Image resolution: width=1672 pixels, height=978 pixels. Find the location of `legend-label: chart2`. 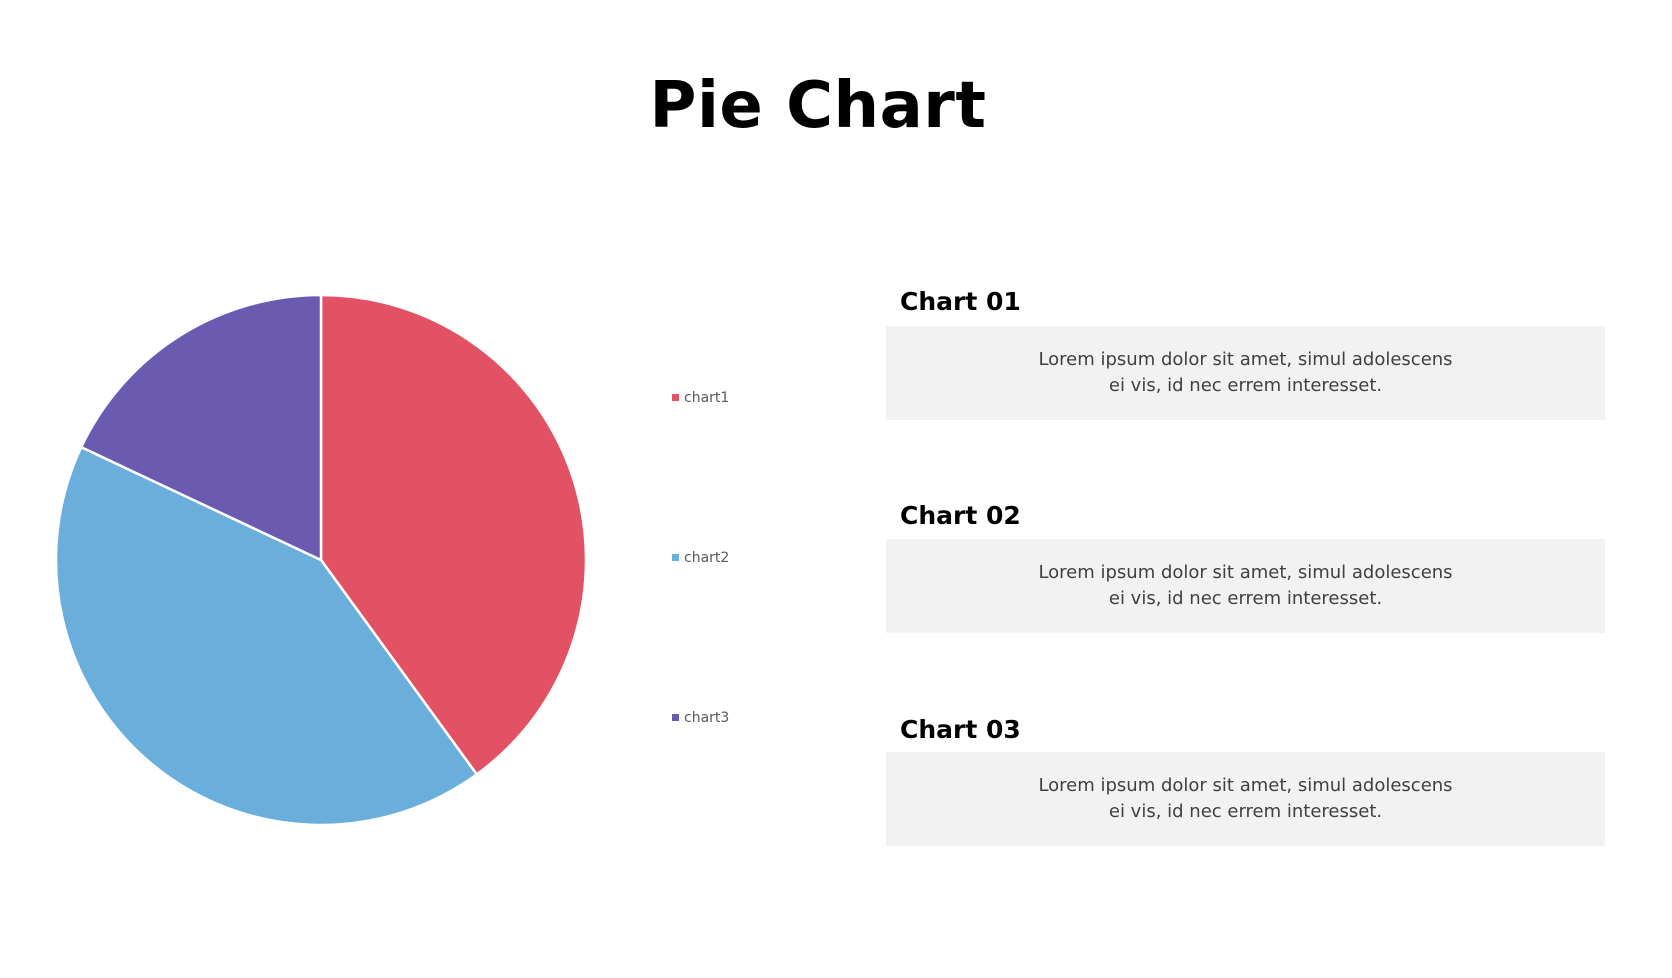

legend-label: chart2 is located at coordinates (707, 558).